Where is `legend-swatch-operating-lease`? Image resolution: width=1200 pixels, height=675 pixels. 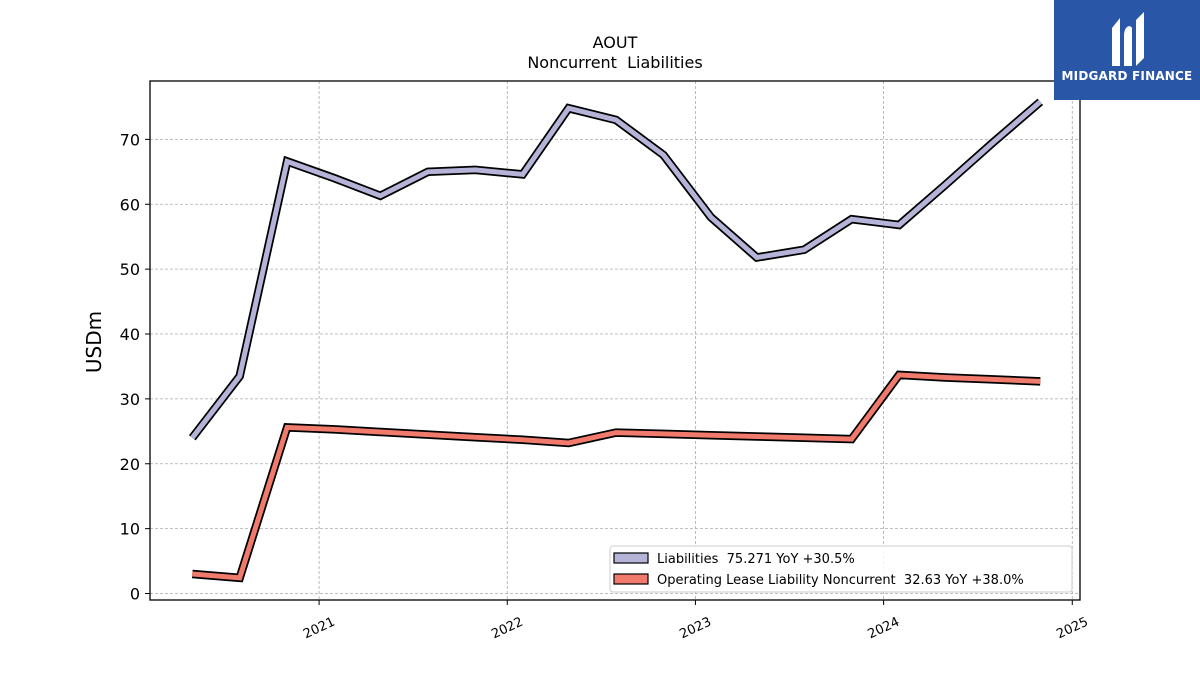 legend-swatch-operating-lease is located at coordinates (631, 579).